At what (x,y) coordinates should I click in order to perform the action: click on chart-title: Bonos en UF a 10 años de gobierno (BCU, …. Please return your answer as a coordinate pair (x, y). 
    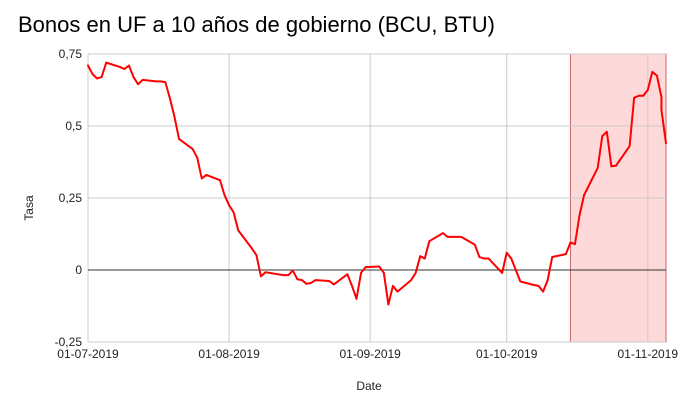
    Looking at the image, I should click on (256, 24).